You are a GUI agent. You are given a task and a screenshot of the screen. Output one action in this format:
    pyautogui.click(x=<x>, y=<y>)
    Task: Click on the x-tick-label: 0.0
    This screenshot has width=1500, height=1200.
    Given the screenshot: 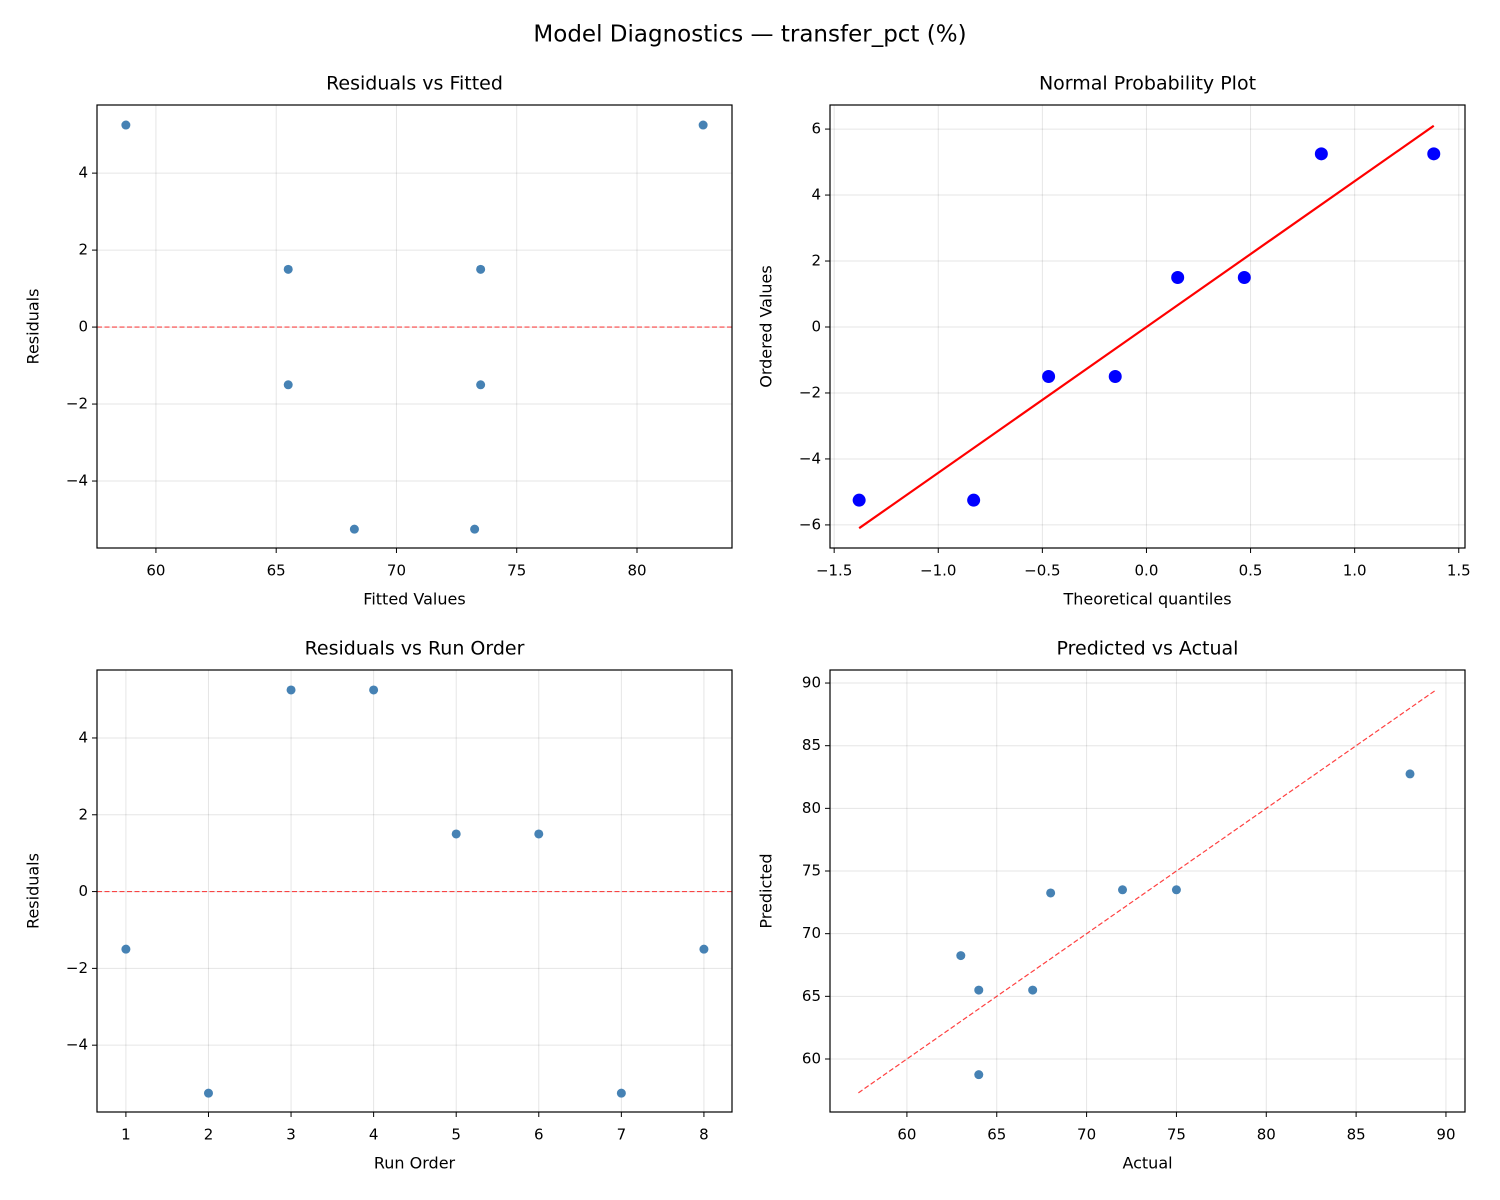 What is the action you would take?
    pyautogui.click(x=1147, y=571)
    